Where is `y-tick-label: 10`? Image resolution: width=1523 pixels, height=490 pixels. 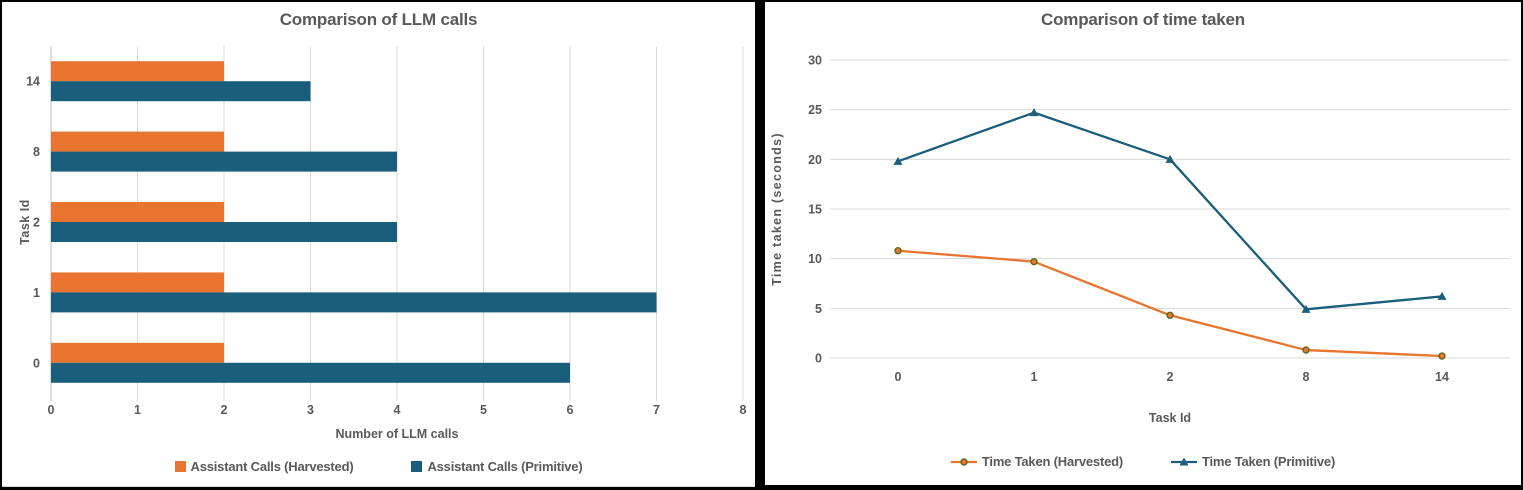 y-tick-label: 10 is located at coordinates (815, 259).